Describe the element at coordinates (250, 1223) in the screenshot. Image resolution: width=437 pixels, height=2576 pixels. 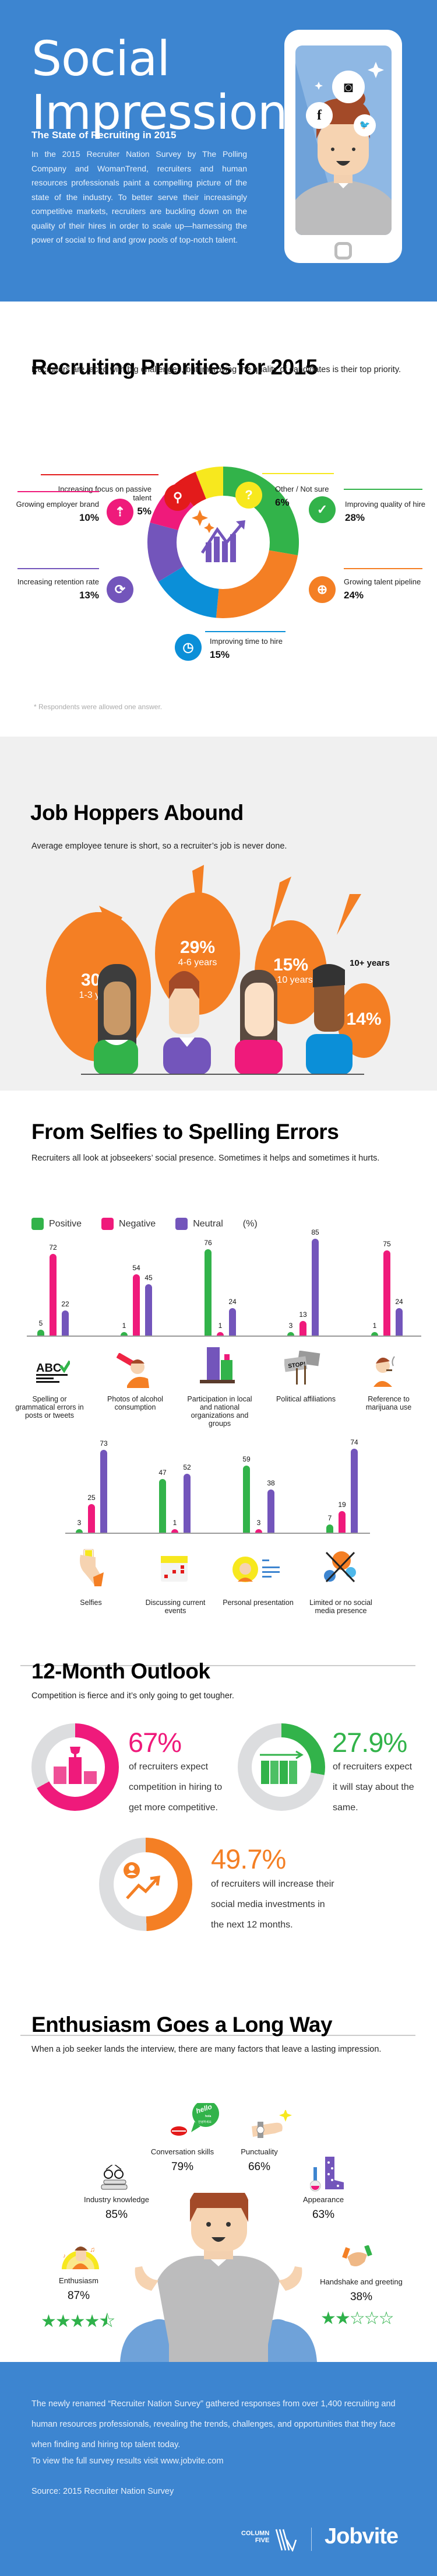
I see `legend-unit: (%)` at that location.